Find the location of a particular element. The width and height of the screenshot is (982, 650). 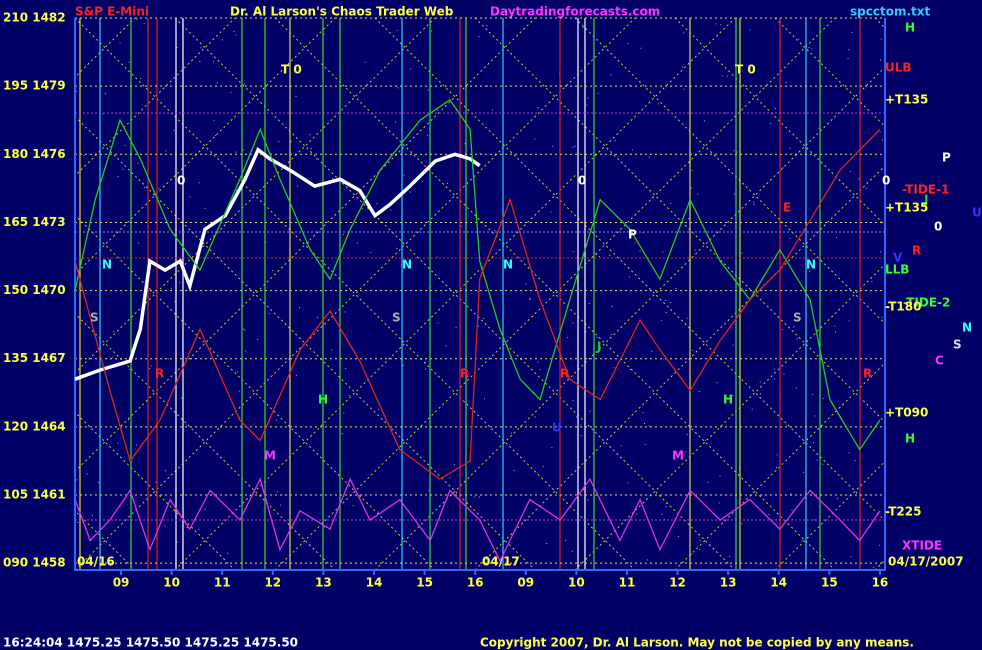

side-label: J is located at coordinates (925, 200).